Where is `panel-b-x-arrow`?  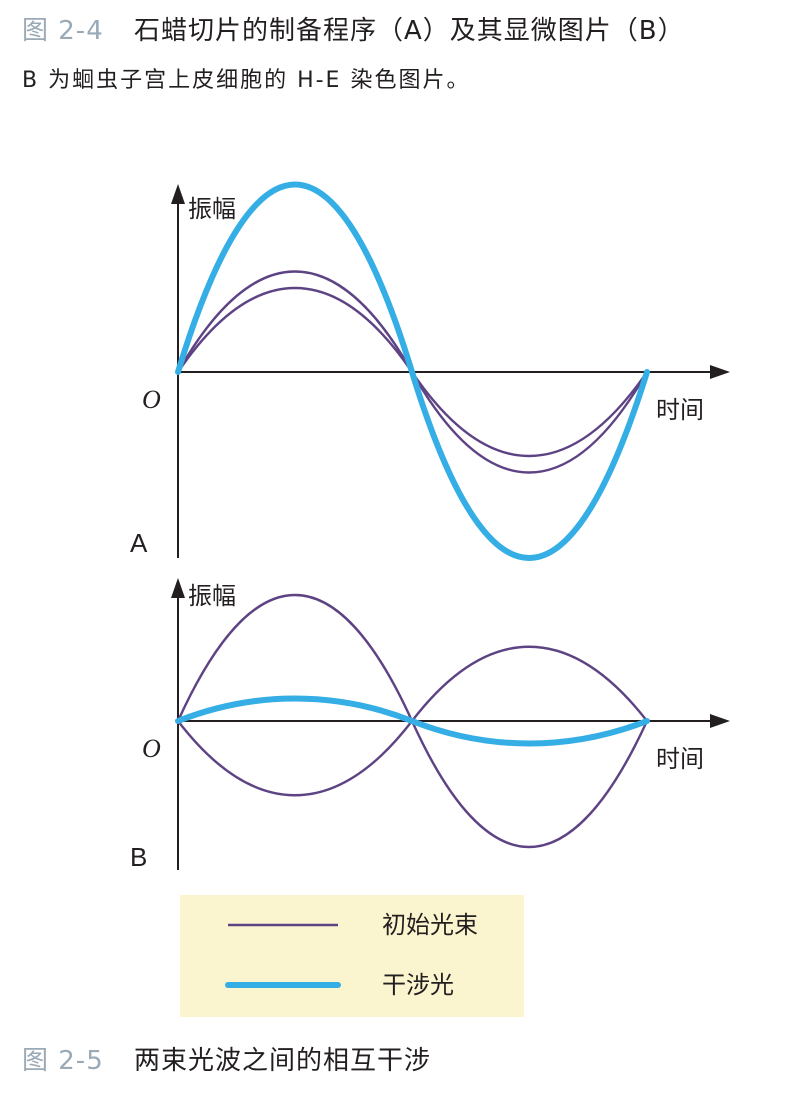 panel-b-x-arrow is located at coordinates (720, 721).